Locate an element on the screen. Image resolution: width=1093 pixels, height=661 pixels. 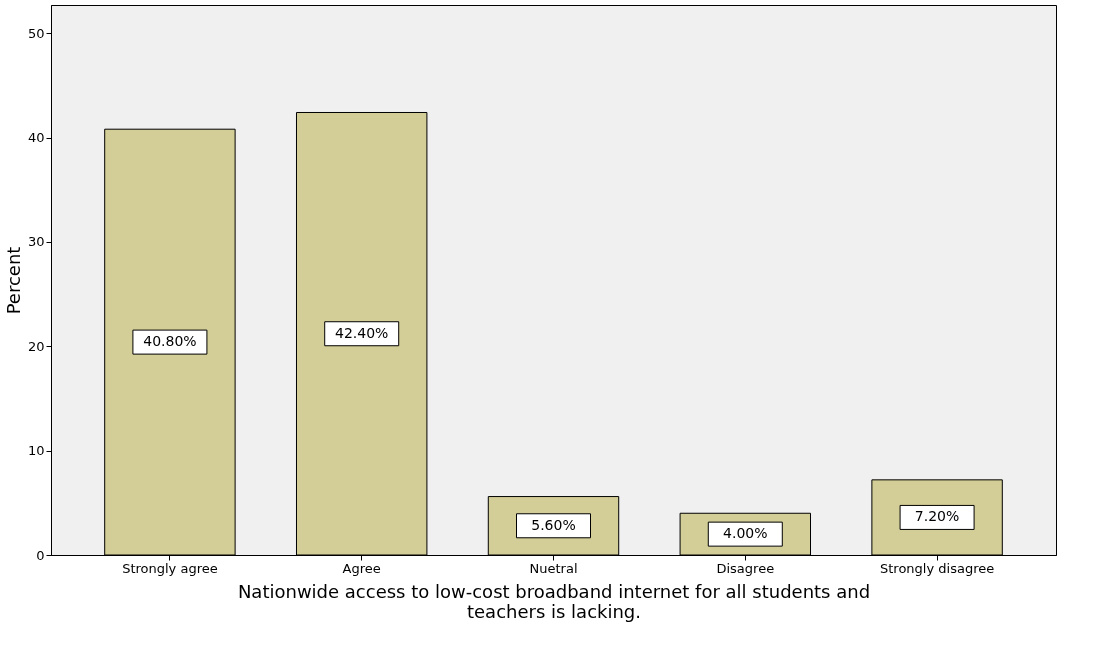
x-tick-label: Nuetral is located at coordinates (553, 568).